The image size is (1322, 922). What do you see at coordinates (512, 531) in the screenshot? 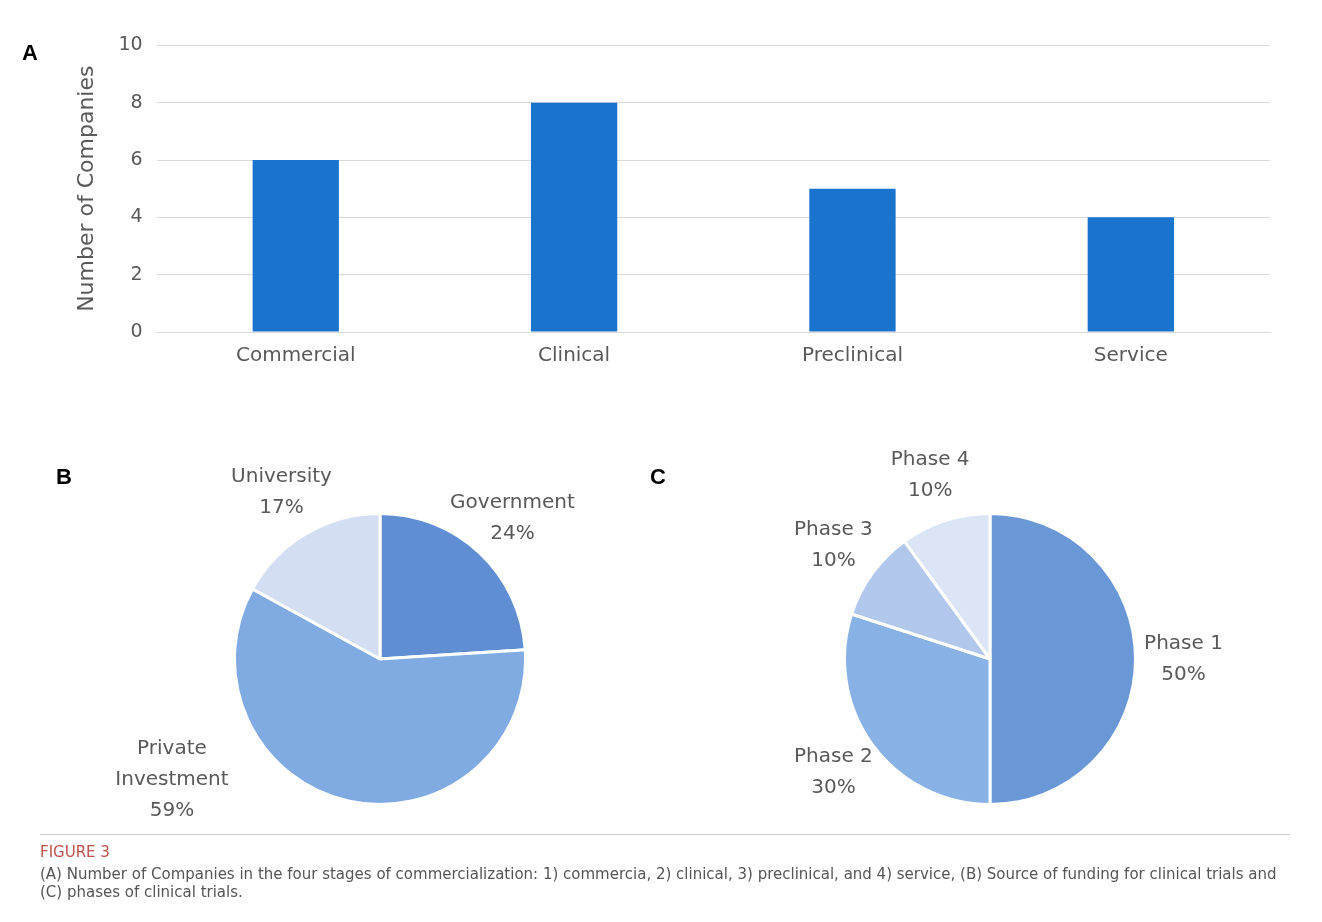
I see `data-label: 24%` at bounding box center [512, 531].